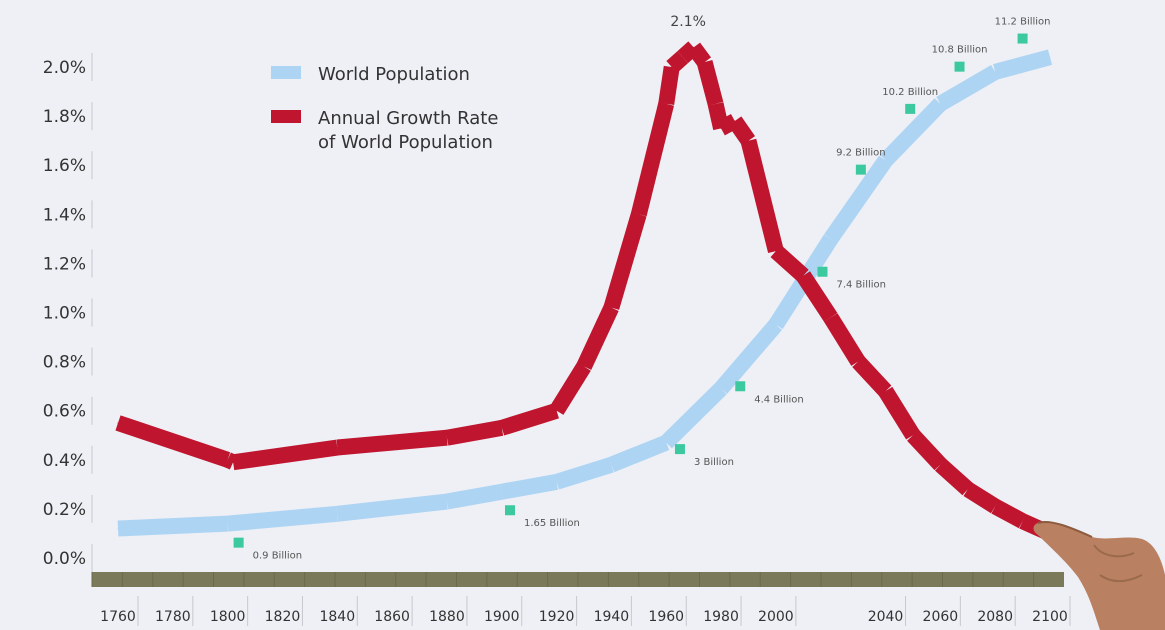  What do you see at coordinates (64, 412) in the screenshot?
I see `y-tick-label: 0.6%` at bounding box center [64, 412].